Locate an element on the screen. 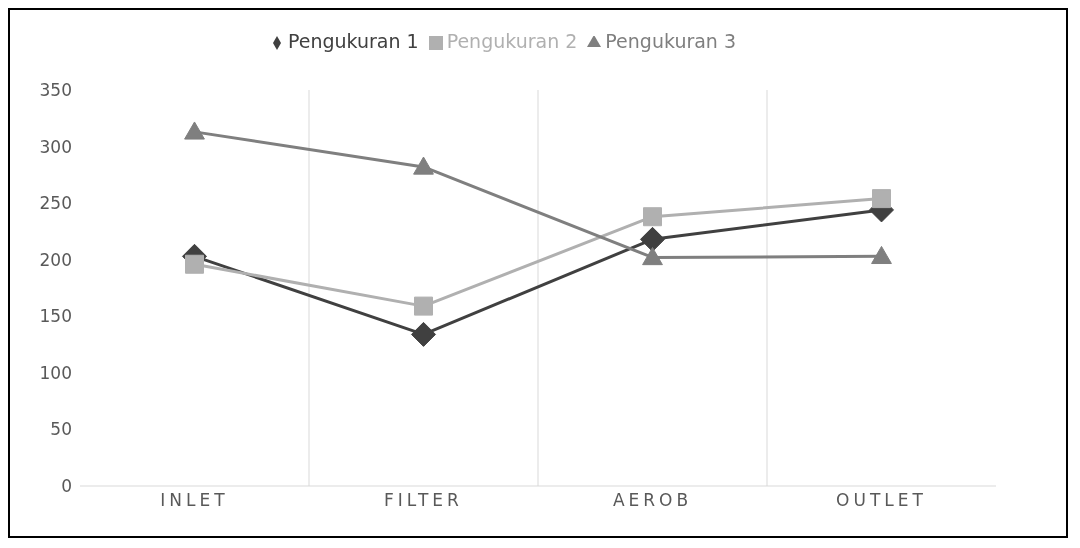  legend-label: Pengukuran 1 is located at coordinates (353, 41).